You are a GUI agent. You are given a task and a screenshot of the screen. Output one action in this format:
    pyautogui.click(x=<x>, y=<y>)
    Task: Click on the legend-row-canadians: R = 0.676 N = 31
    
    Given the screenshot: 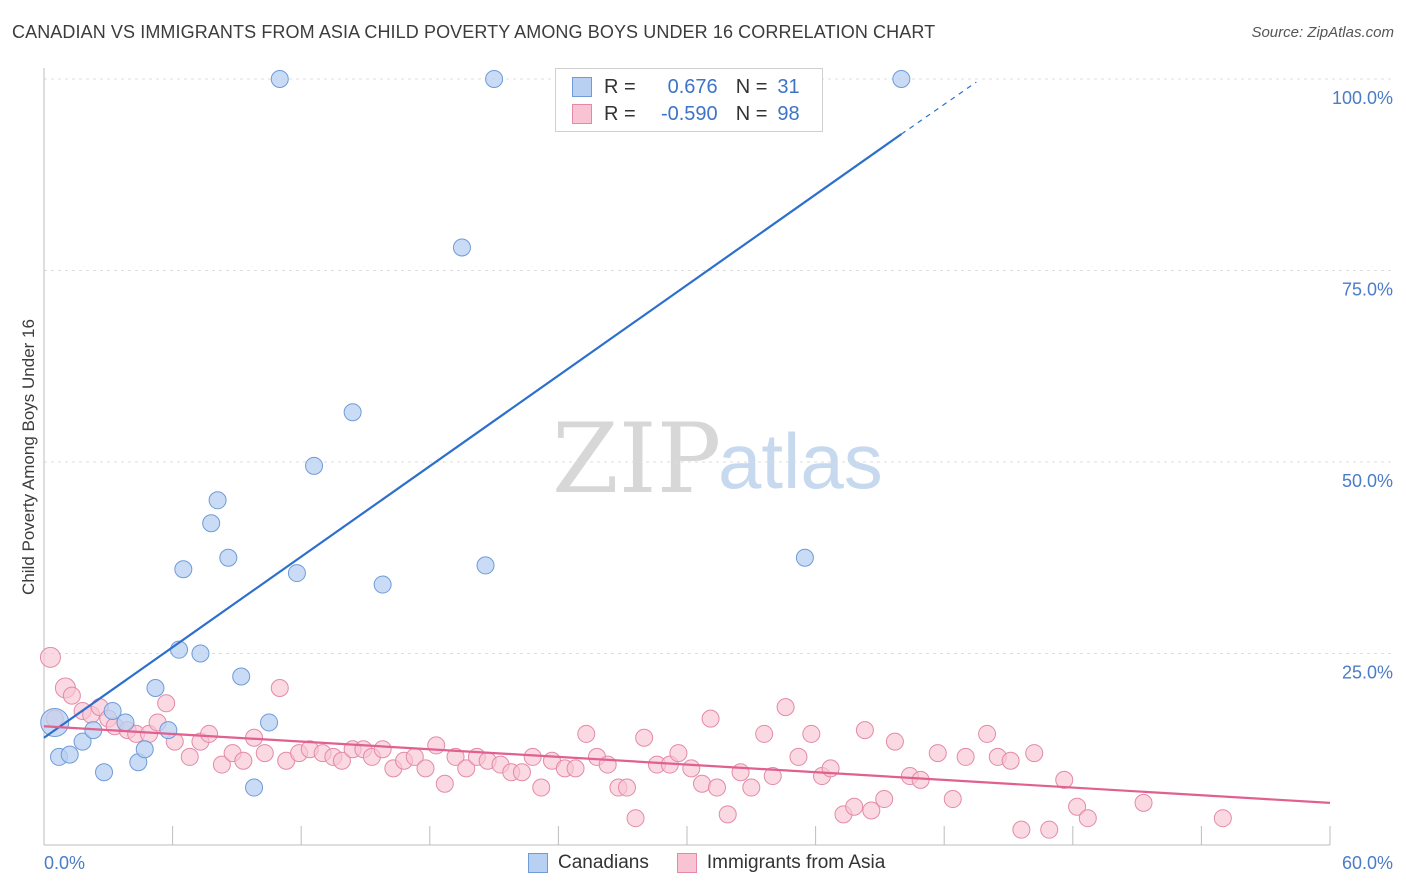 What is the action you would take?
    pyautogui.click(x=686, y=87)
    